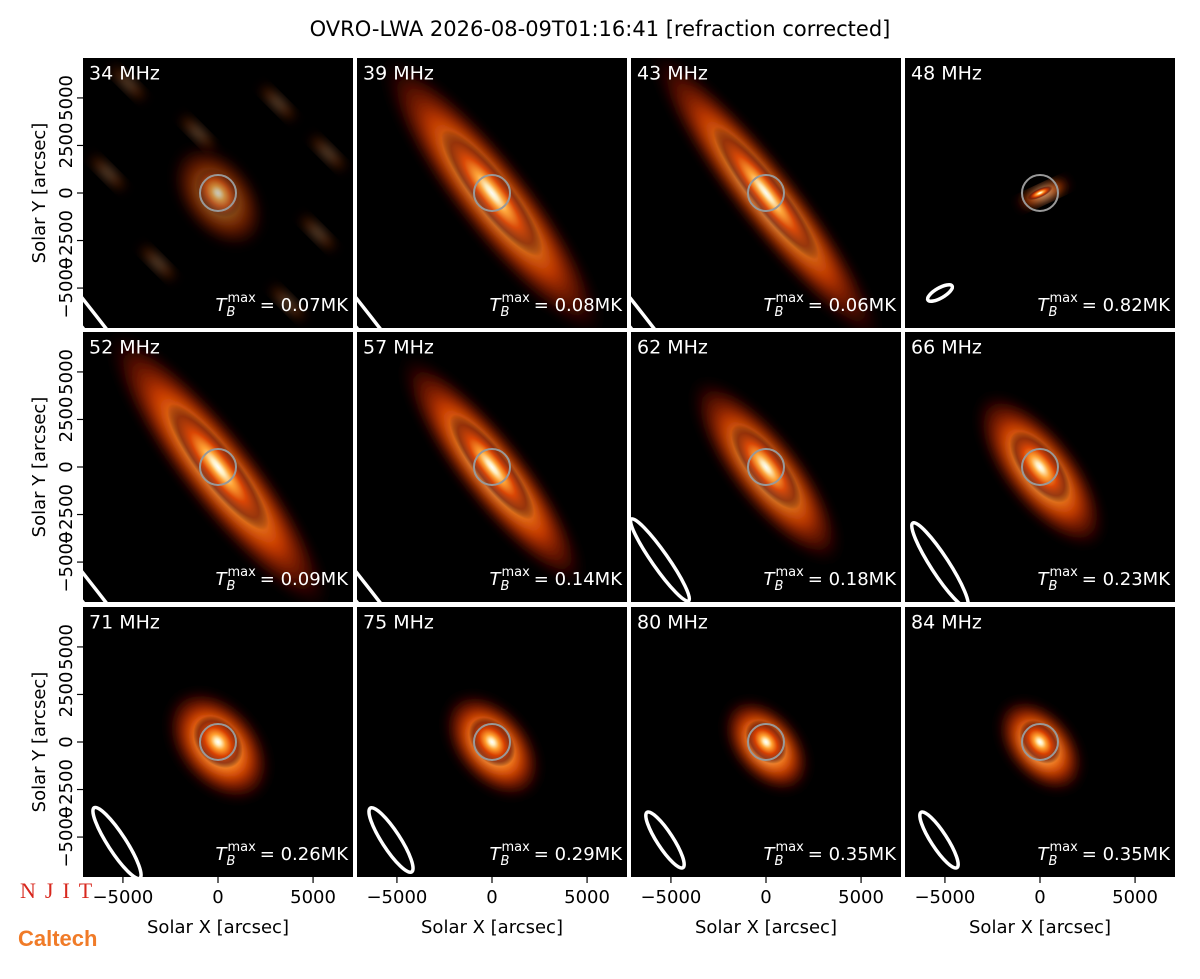 Image resolution: width=1200 pixels, height=979 pixels. What do you see at coordinates (398, 623) in the screenshot?
I see `panel-title: 75 MHz` at bounding box center [398, 623].